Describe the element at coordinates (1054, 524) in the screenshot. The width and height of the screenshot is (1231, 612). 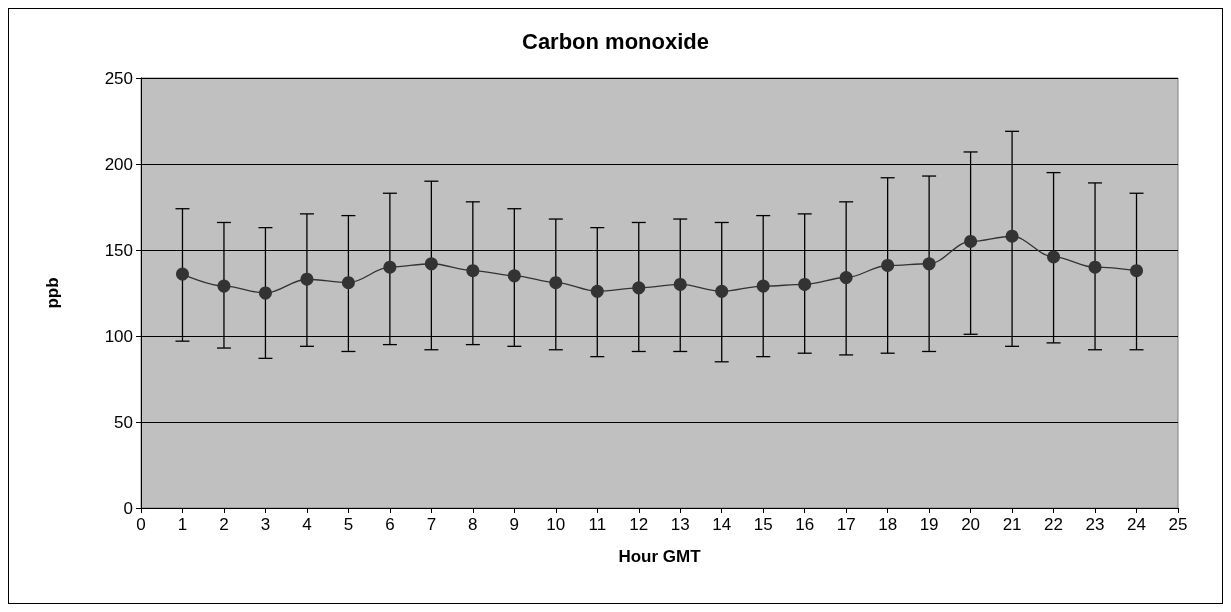
I see `x-tick-label: 22` at that location.